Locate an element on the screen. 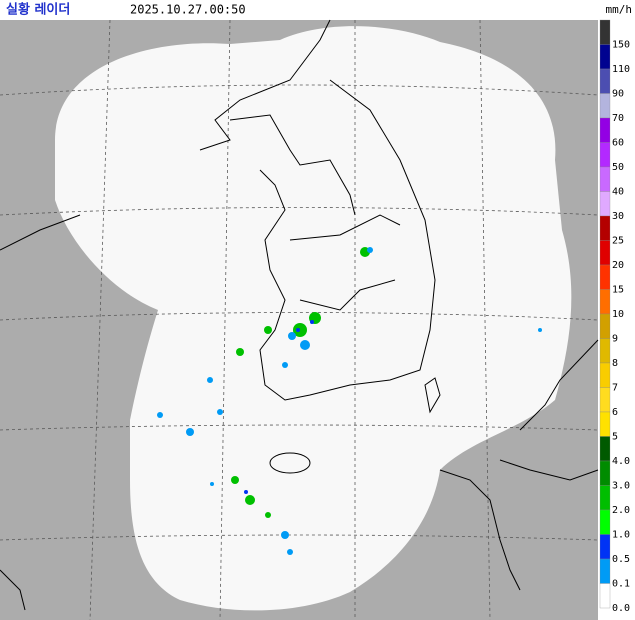 The width and height of the screenshot is (635, 620). legend-label: 0.0 is located at coordinates (621, 608).